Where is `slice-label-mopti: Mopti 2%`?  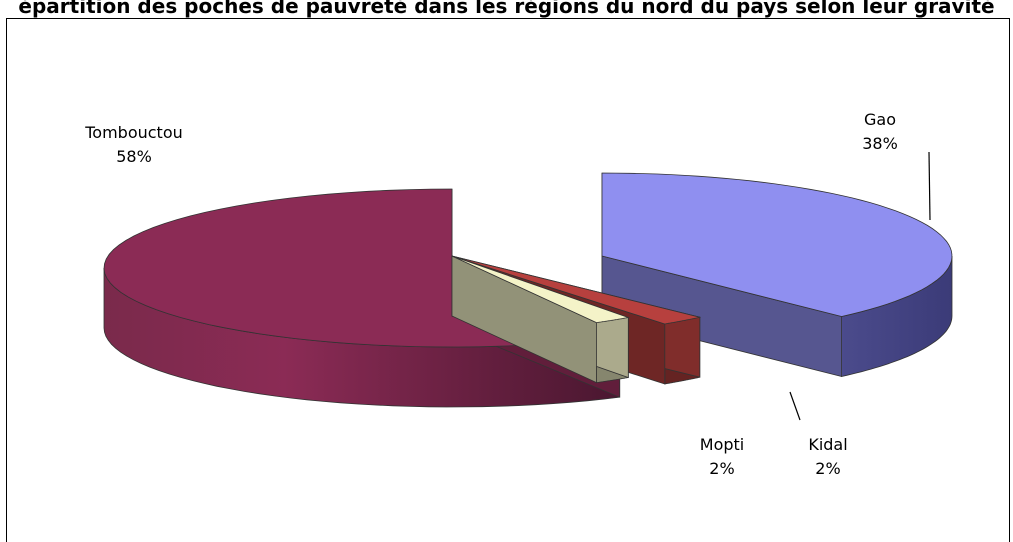
slice-label-mopti: Mopti 2% is located at coordinates (722, 456).